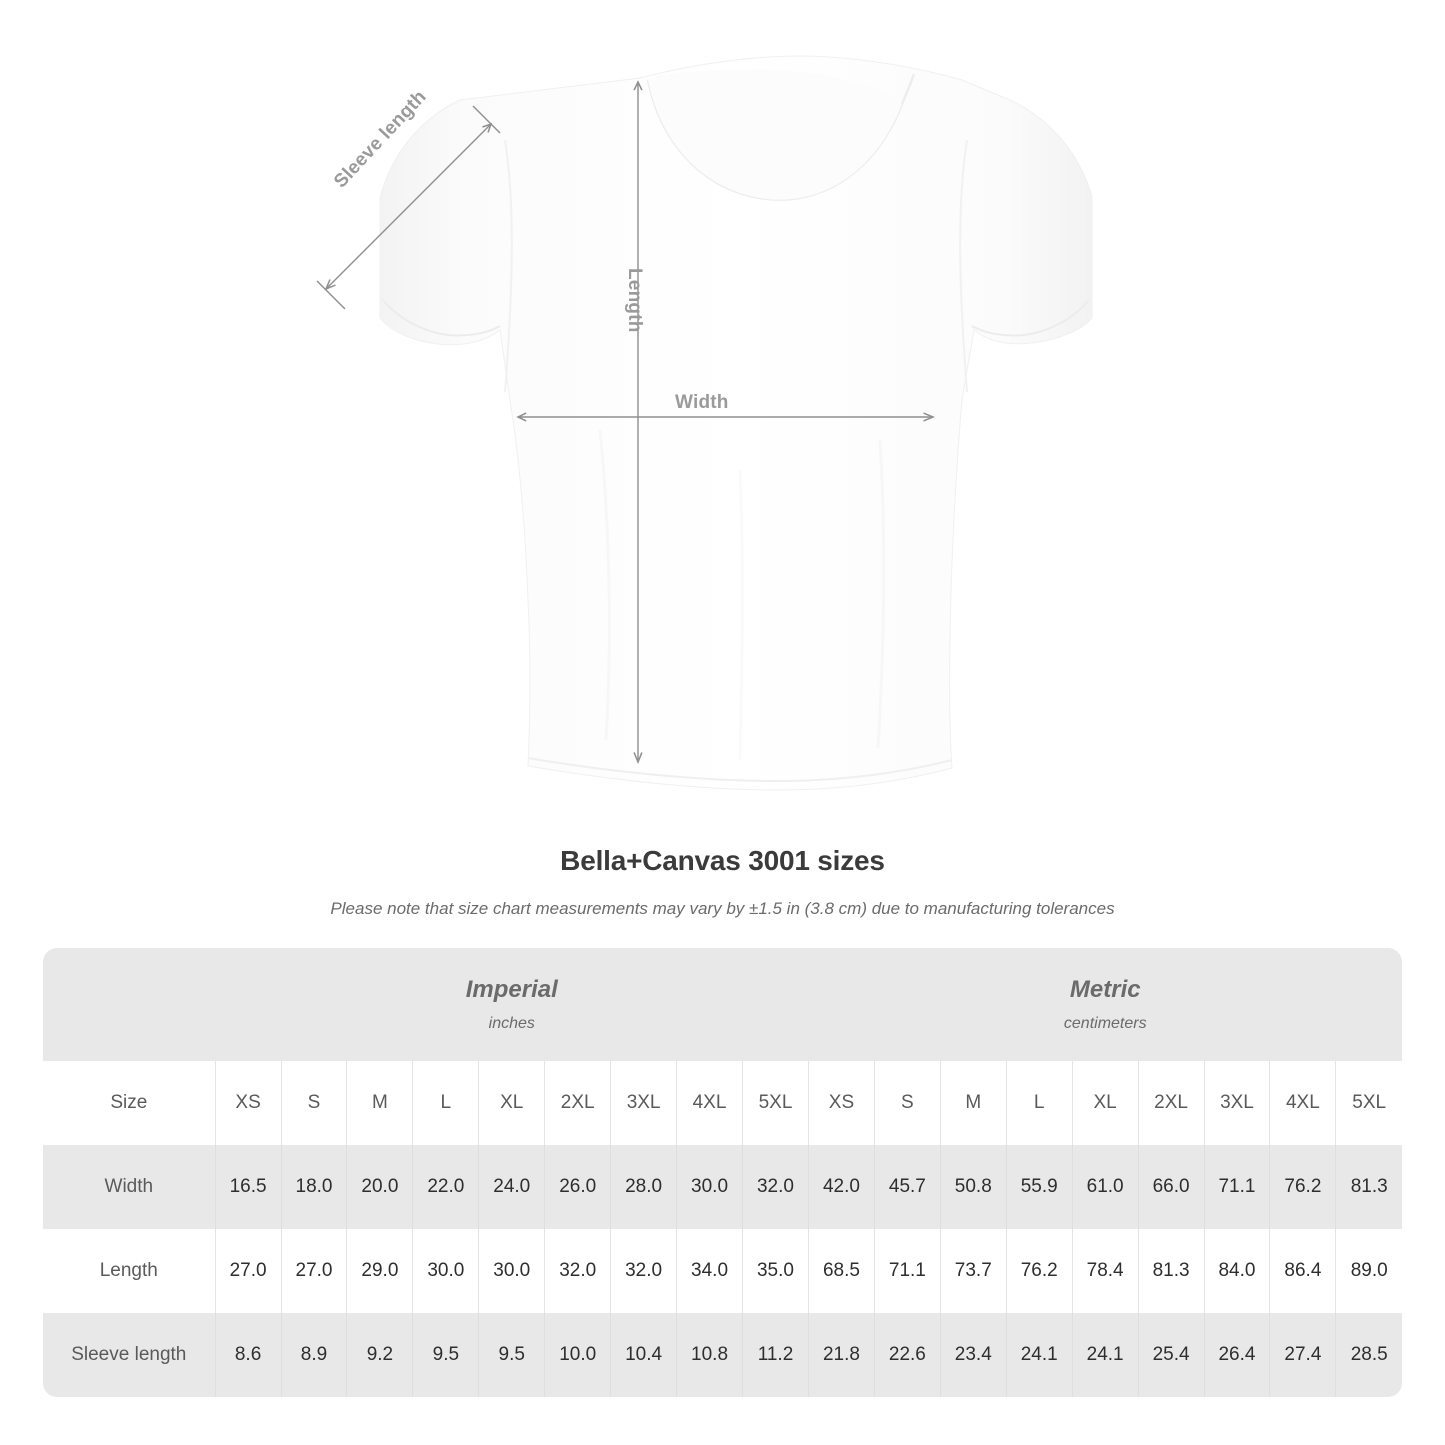  What do you see at coordinates (634, 300) in the screenshot?
I see `length-label: Length` at bounding box center [634, 300].